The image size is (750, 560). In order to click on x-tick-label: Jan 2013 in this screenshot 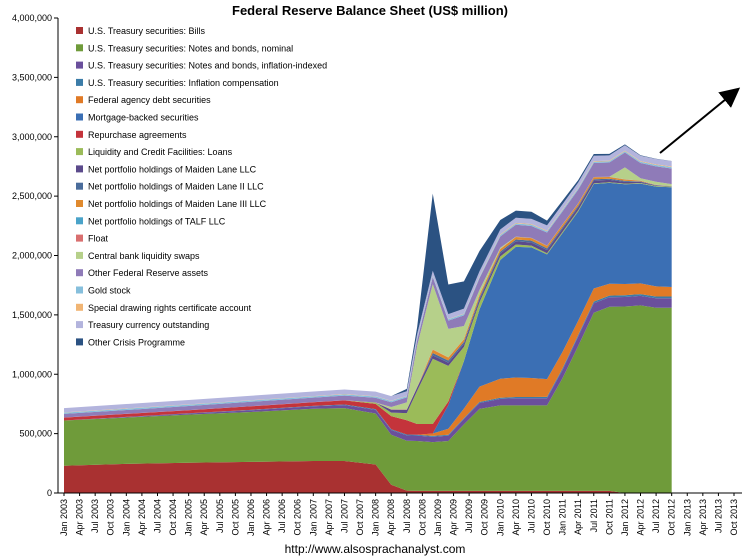, I will do `click(687, 517)`.